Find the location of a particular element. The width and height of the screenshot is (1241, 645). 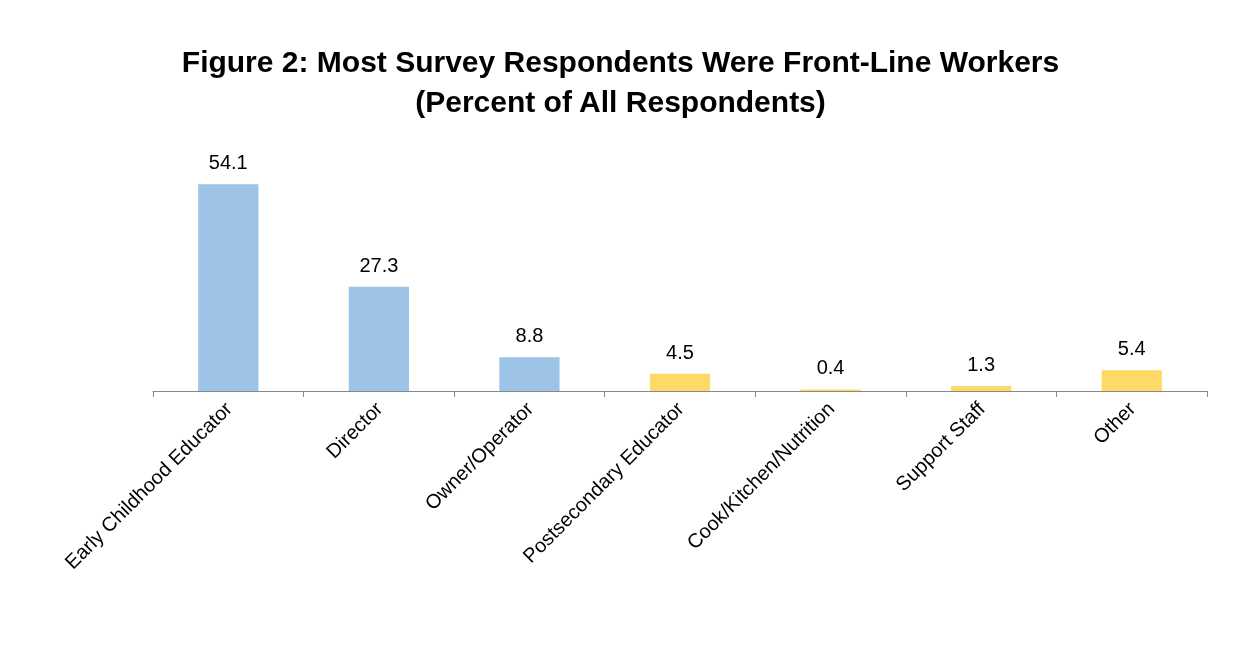

data-label: 27.3 is located at coordinates (379, 264).